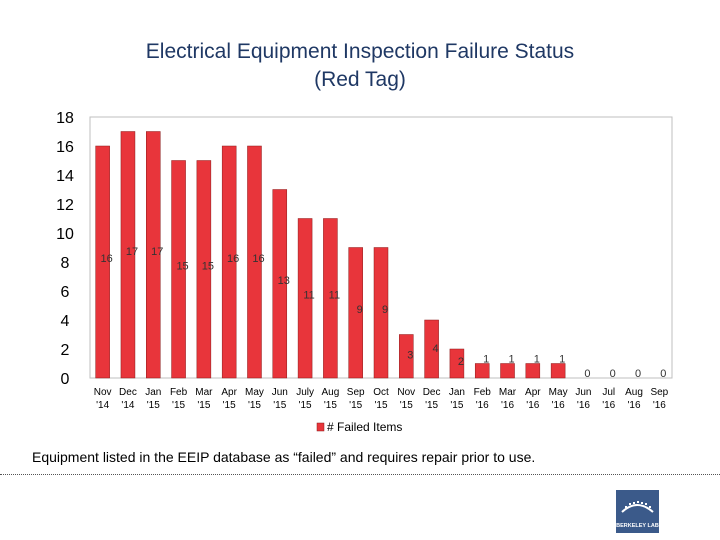 This screenshot has width=720, height=540. What do you see at coordinates (364, 427) in the screenshot?
I see `legend-label: # Failed Items` at bounding box center [364, 427].